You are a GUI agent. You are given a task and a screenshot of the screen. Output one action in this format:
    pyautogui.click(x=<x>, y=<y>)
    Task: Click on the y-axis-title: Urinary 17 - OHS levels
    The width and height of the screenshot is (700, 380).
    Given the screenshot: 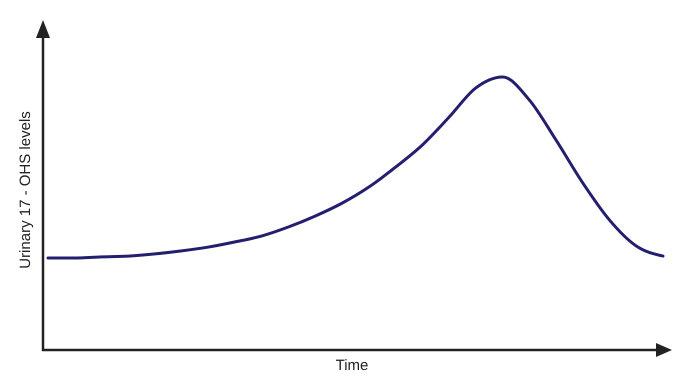 What is the action you would take?
    pyautogui.click(x=25, y=190)
    